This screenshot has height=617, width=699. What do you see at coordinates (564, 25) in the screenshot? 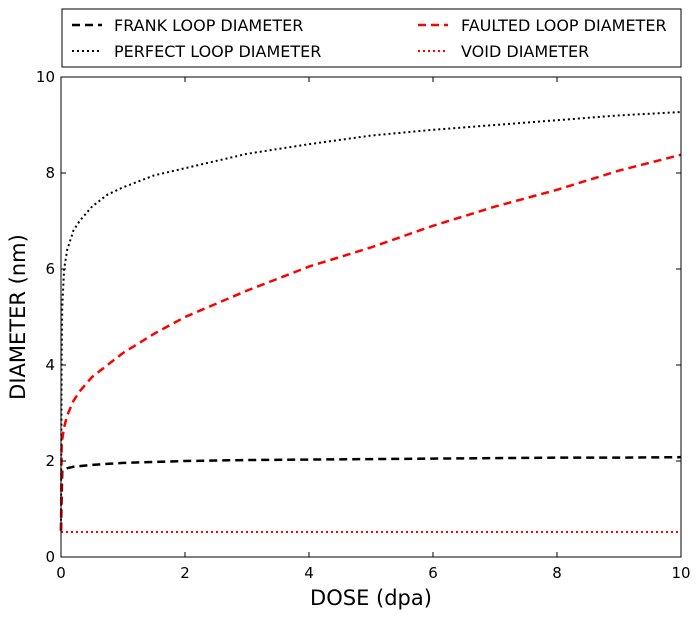
I see `legend-label-faulted: FAULTED LOOP DIAMETER` at bounding box center [564, 25].